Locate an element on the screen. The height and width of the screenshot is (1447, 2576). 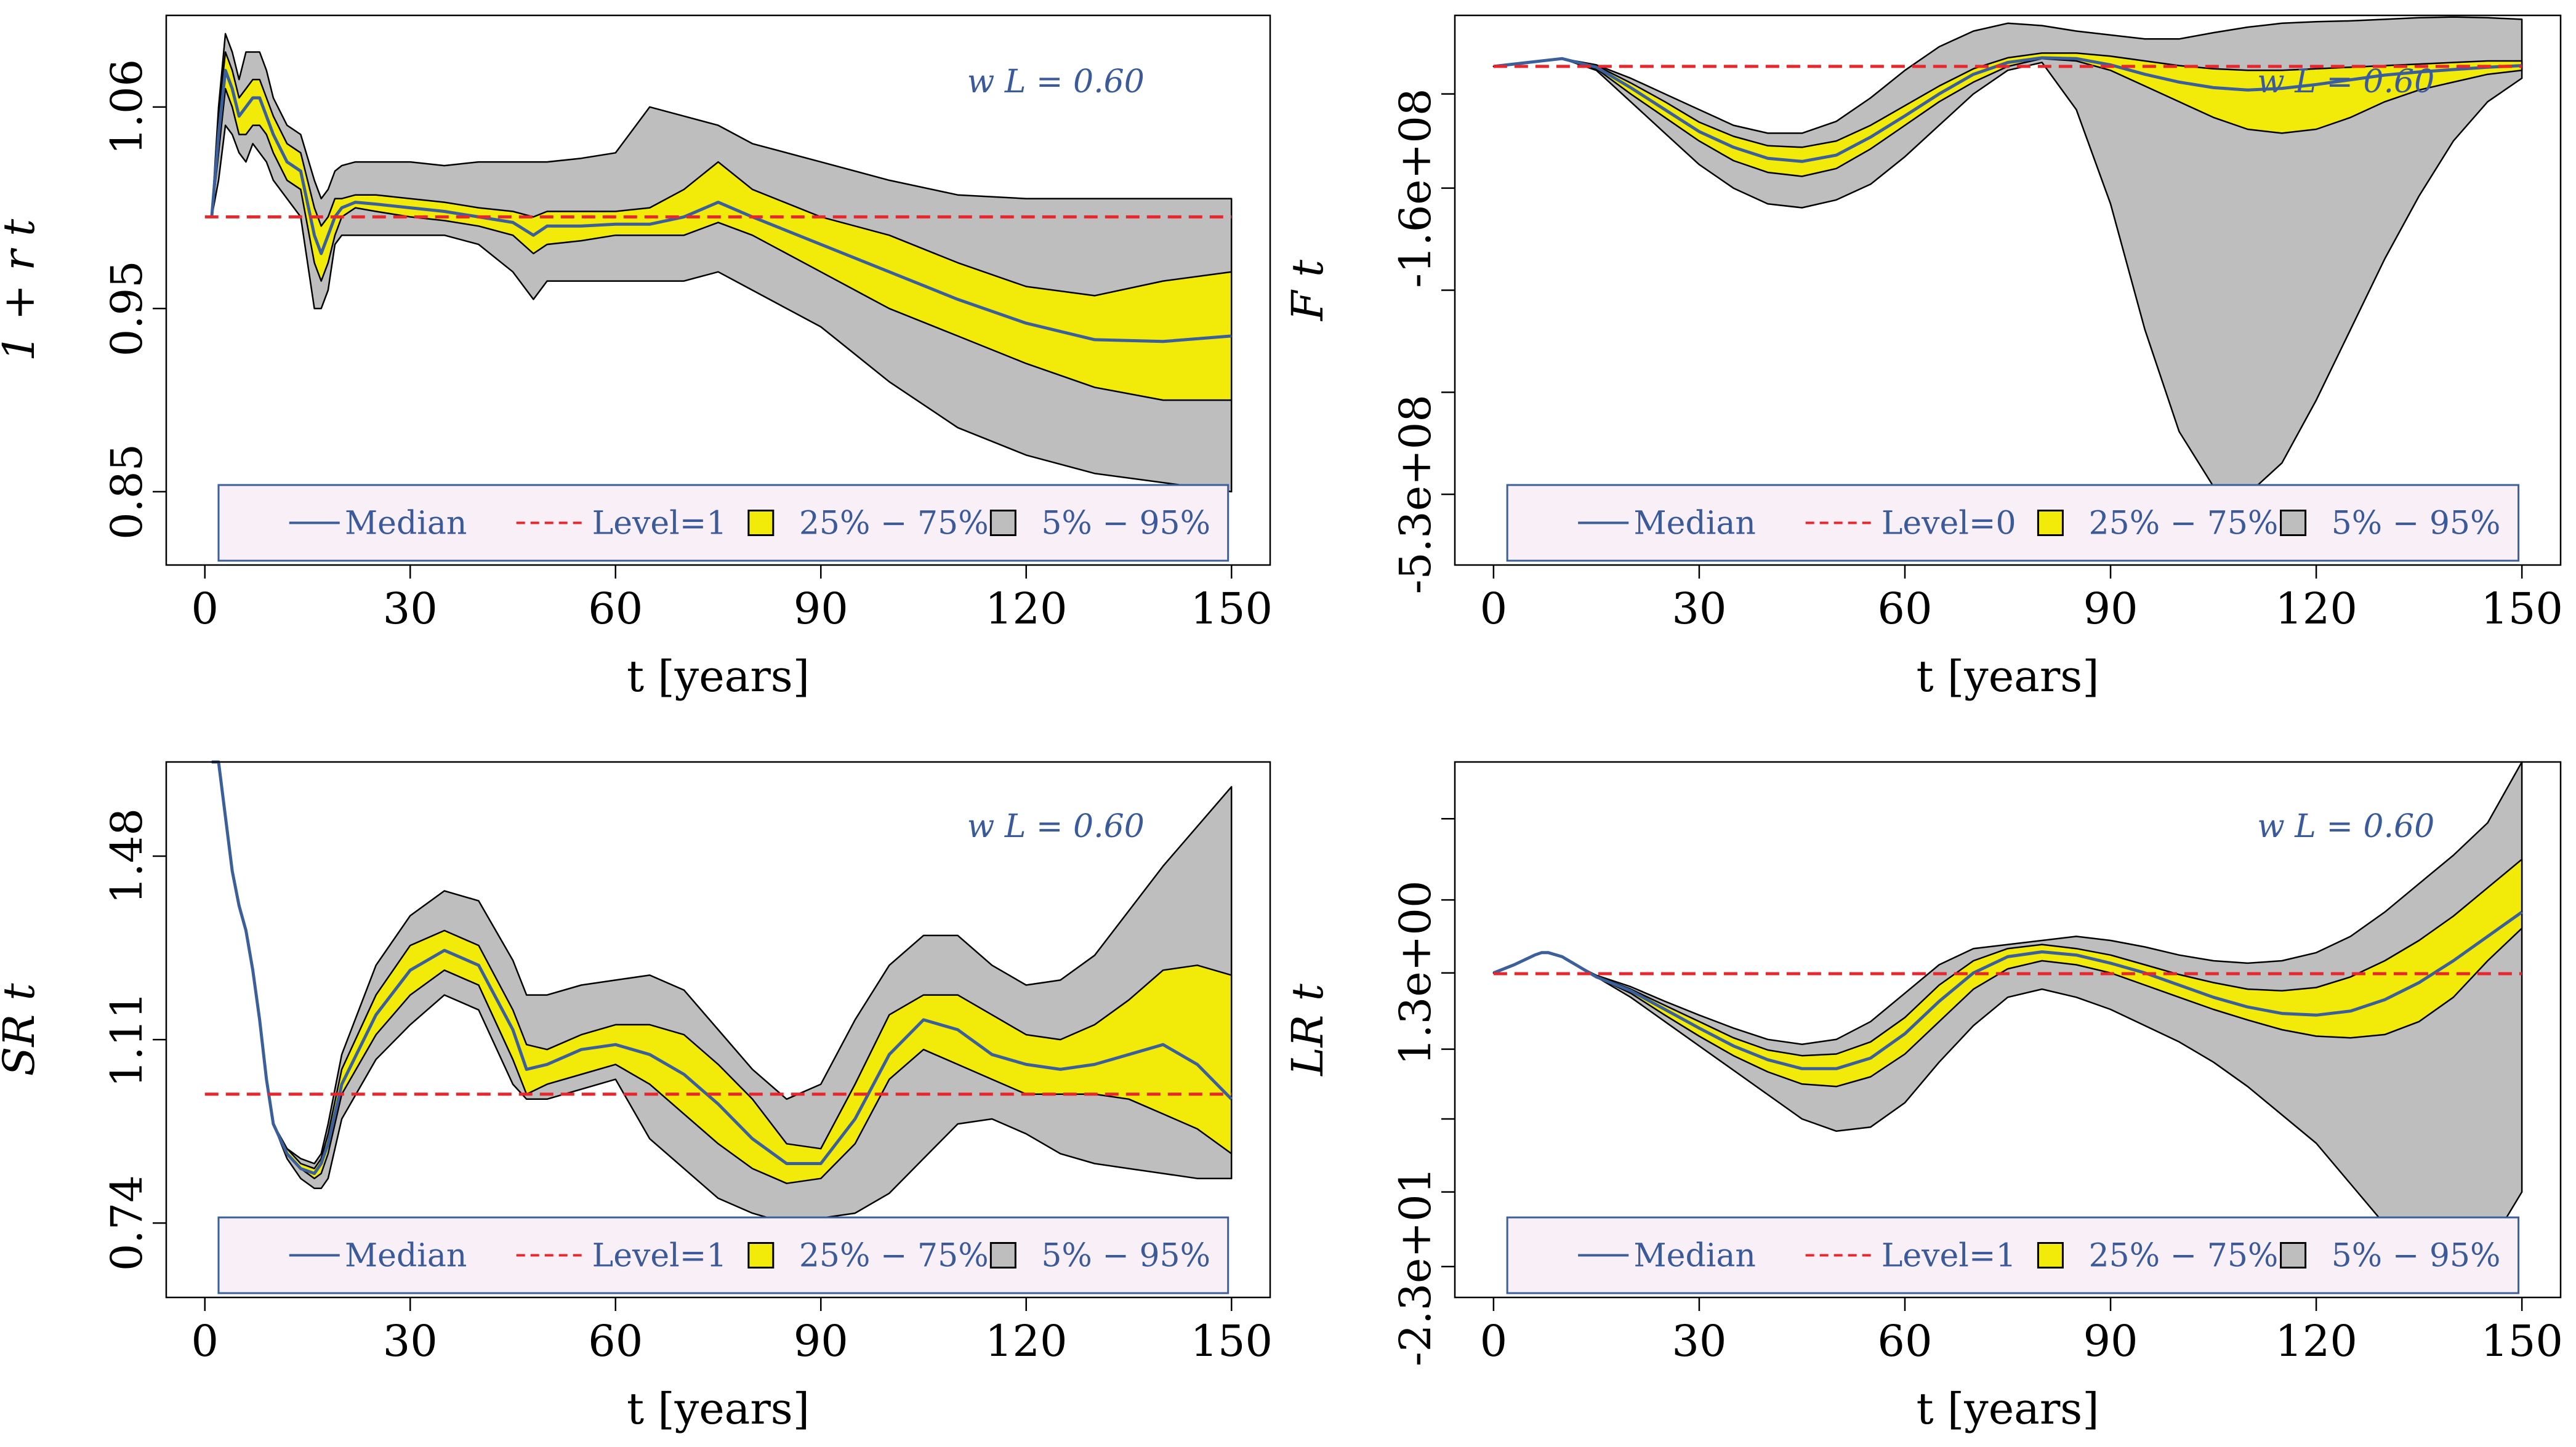
y-axis-title: 1 + r t is located at coordinates (22, 289).